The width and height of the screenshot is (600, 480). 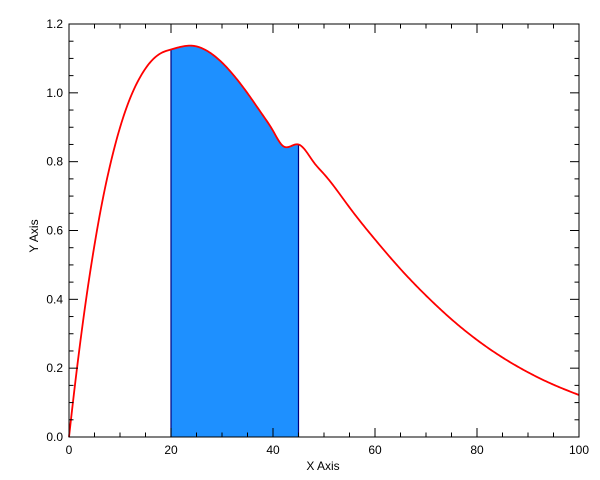 I want to click on y-tick-label: 1.2, so click(x=54, y=24).